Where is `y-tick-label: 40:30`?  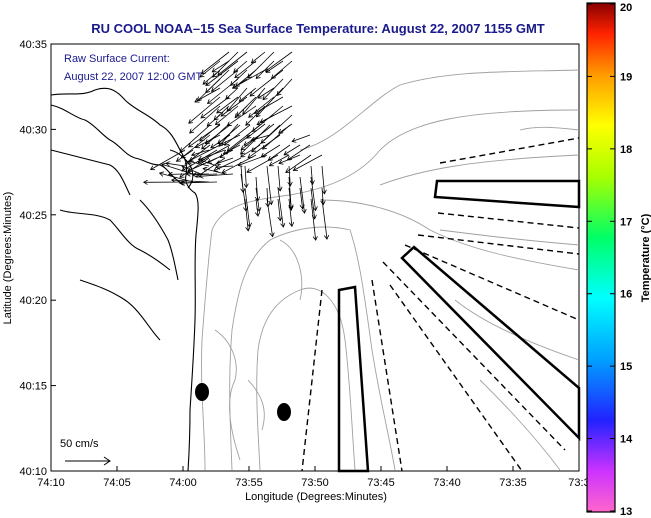 y-tick-label: 40:30 is located at coordinates (33, 130).